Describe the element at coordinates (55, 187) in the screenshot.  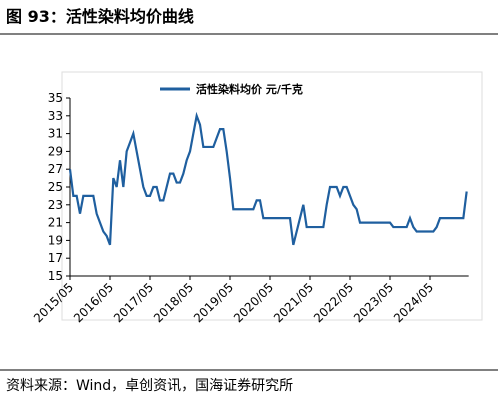
I see `y-tick-label: 25` at that location.